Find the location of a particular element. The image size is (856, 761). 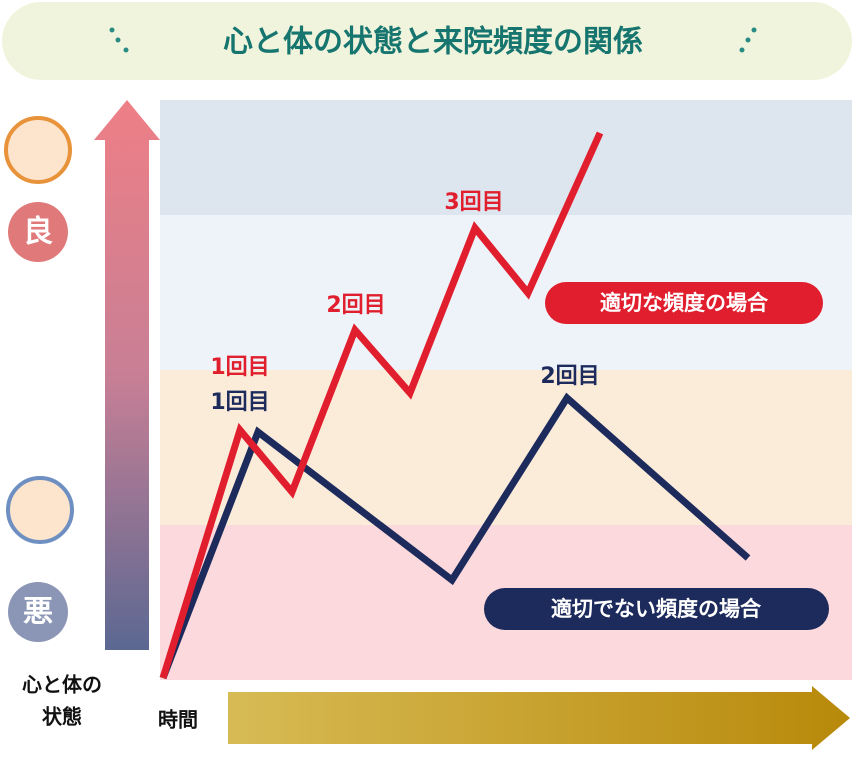

y-arrow is located at coordinates (127, 375).